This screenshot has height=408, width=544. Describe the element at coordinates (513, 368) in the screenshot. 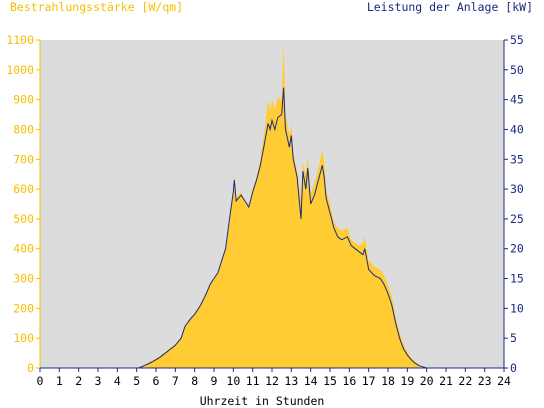

I see `right-tick-label: 0` at that location.